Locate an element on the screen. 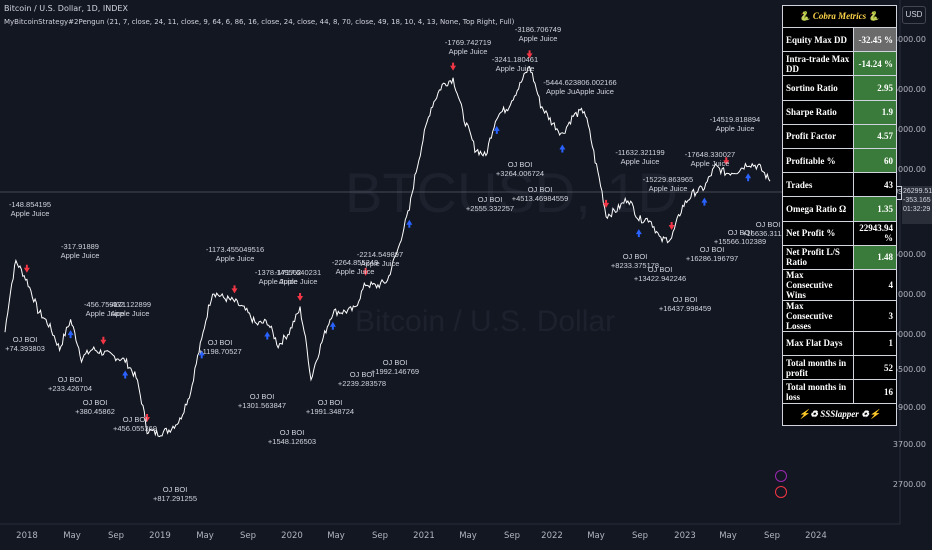 This screenshot has width=932, height=550. currency-button: USD is located at coordinates (914, 15).